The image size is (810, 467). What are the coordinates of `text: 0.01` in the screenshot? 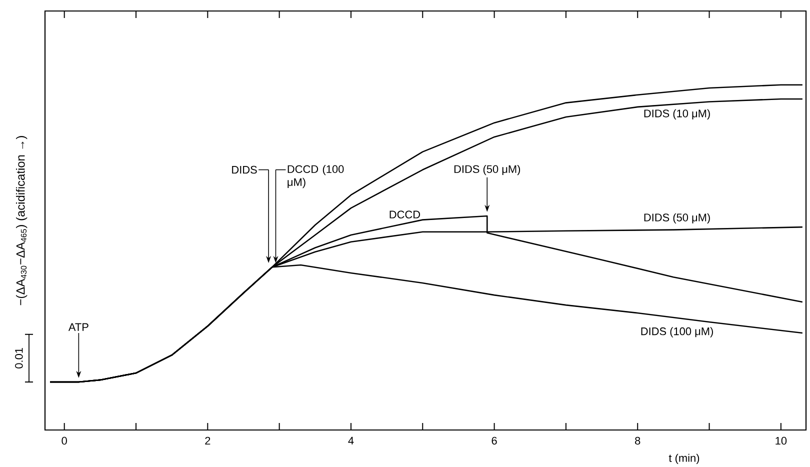 It's located at (19, 358).